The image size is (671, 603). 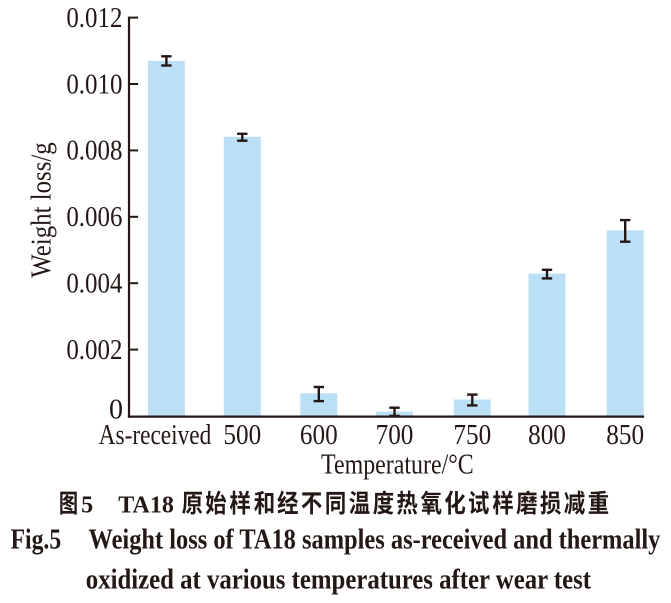 I want to click on svg-text: 800, so click(x=547, y=435).